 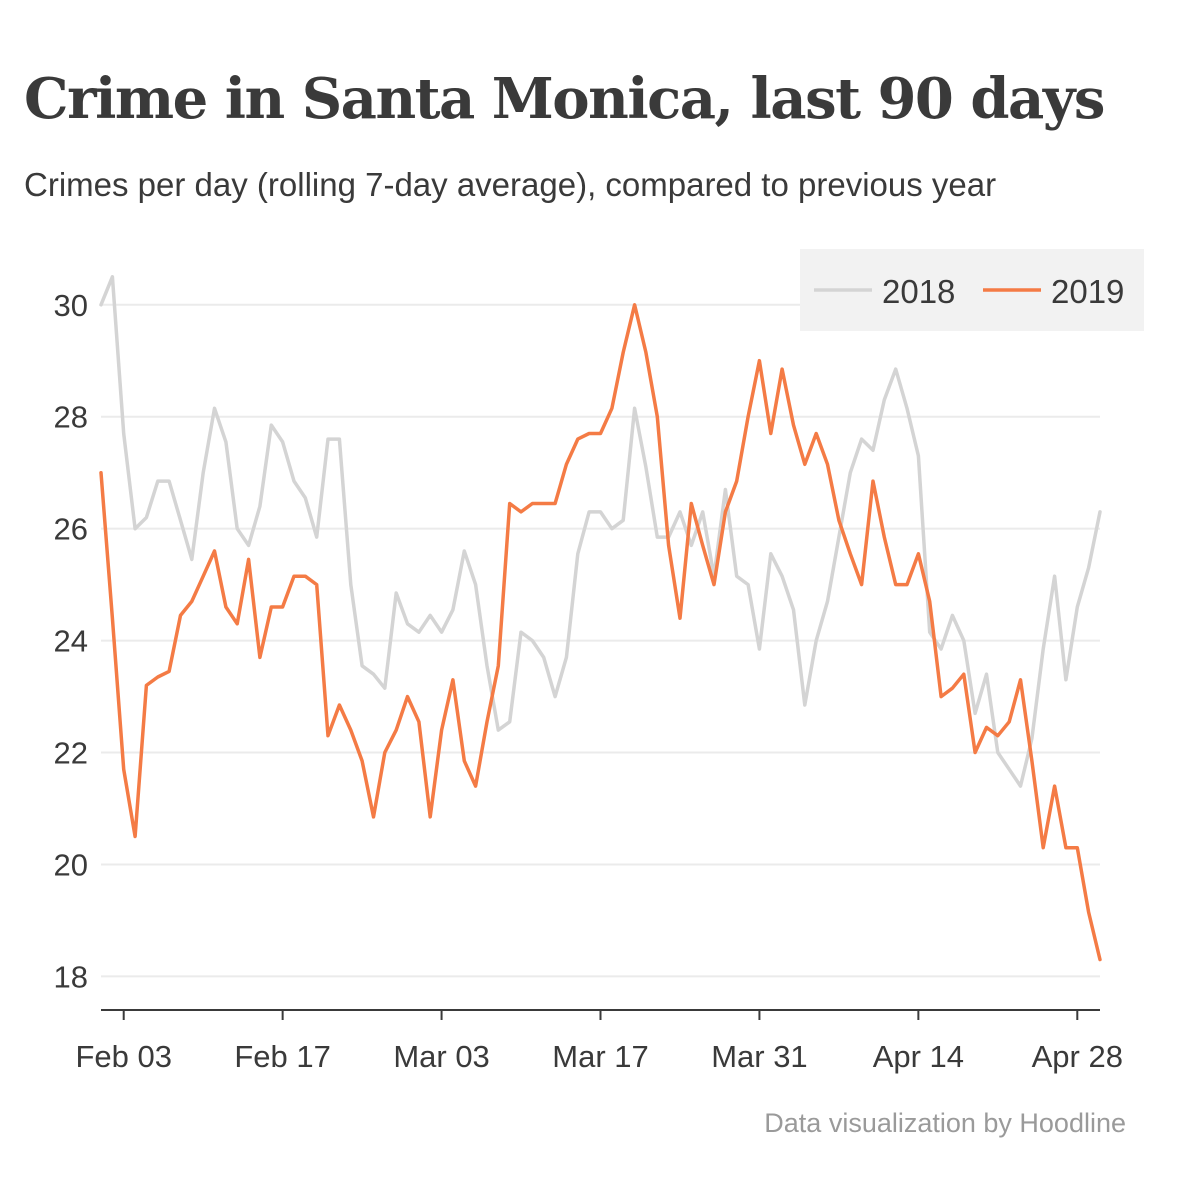 What do you see at coordinates (71, 753) in the screenshot?
I see `y-tick-label: 22` at bounding box center [71, 753].